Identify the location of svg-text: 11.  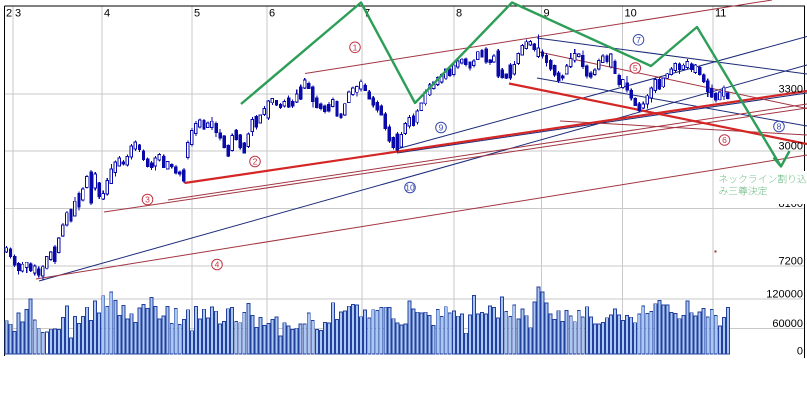
(720, 14).